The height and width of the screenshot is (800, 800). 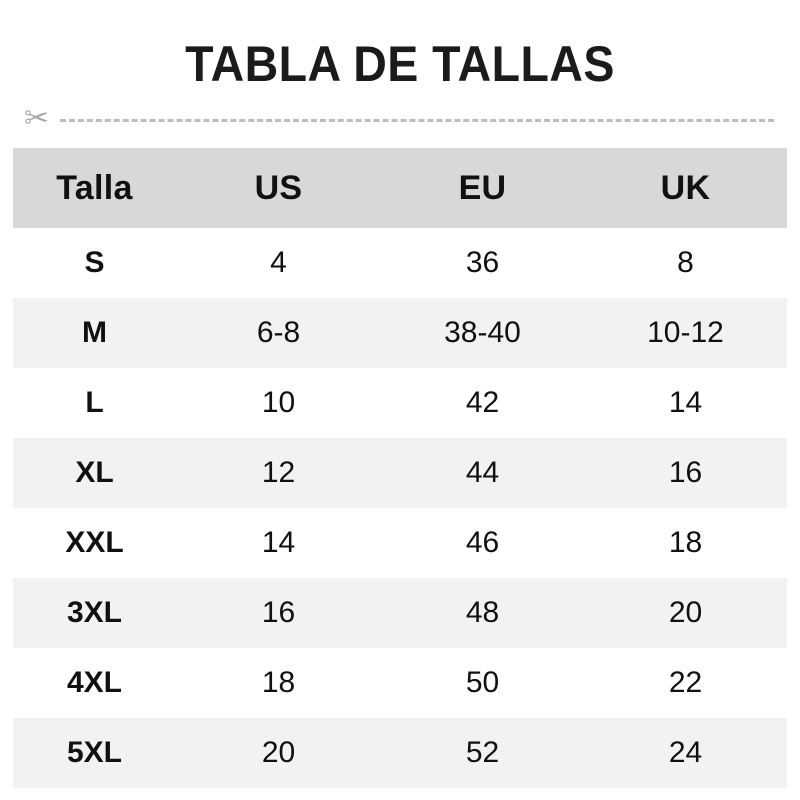 I want to click on table-header-row: Talla US EU UK, so click(x=400, y=188).